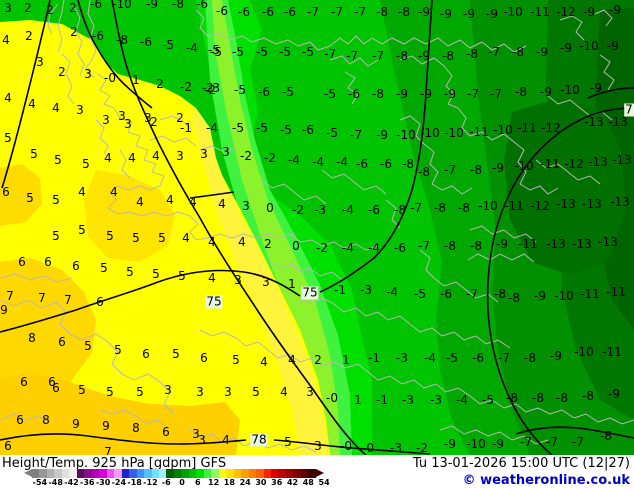 The width and height of the screenshot is (634, 490). Describe the element at coordinates (21, 195) in the screenshot. I see `field-orange-warm4` at that location.